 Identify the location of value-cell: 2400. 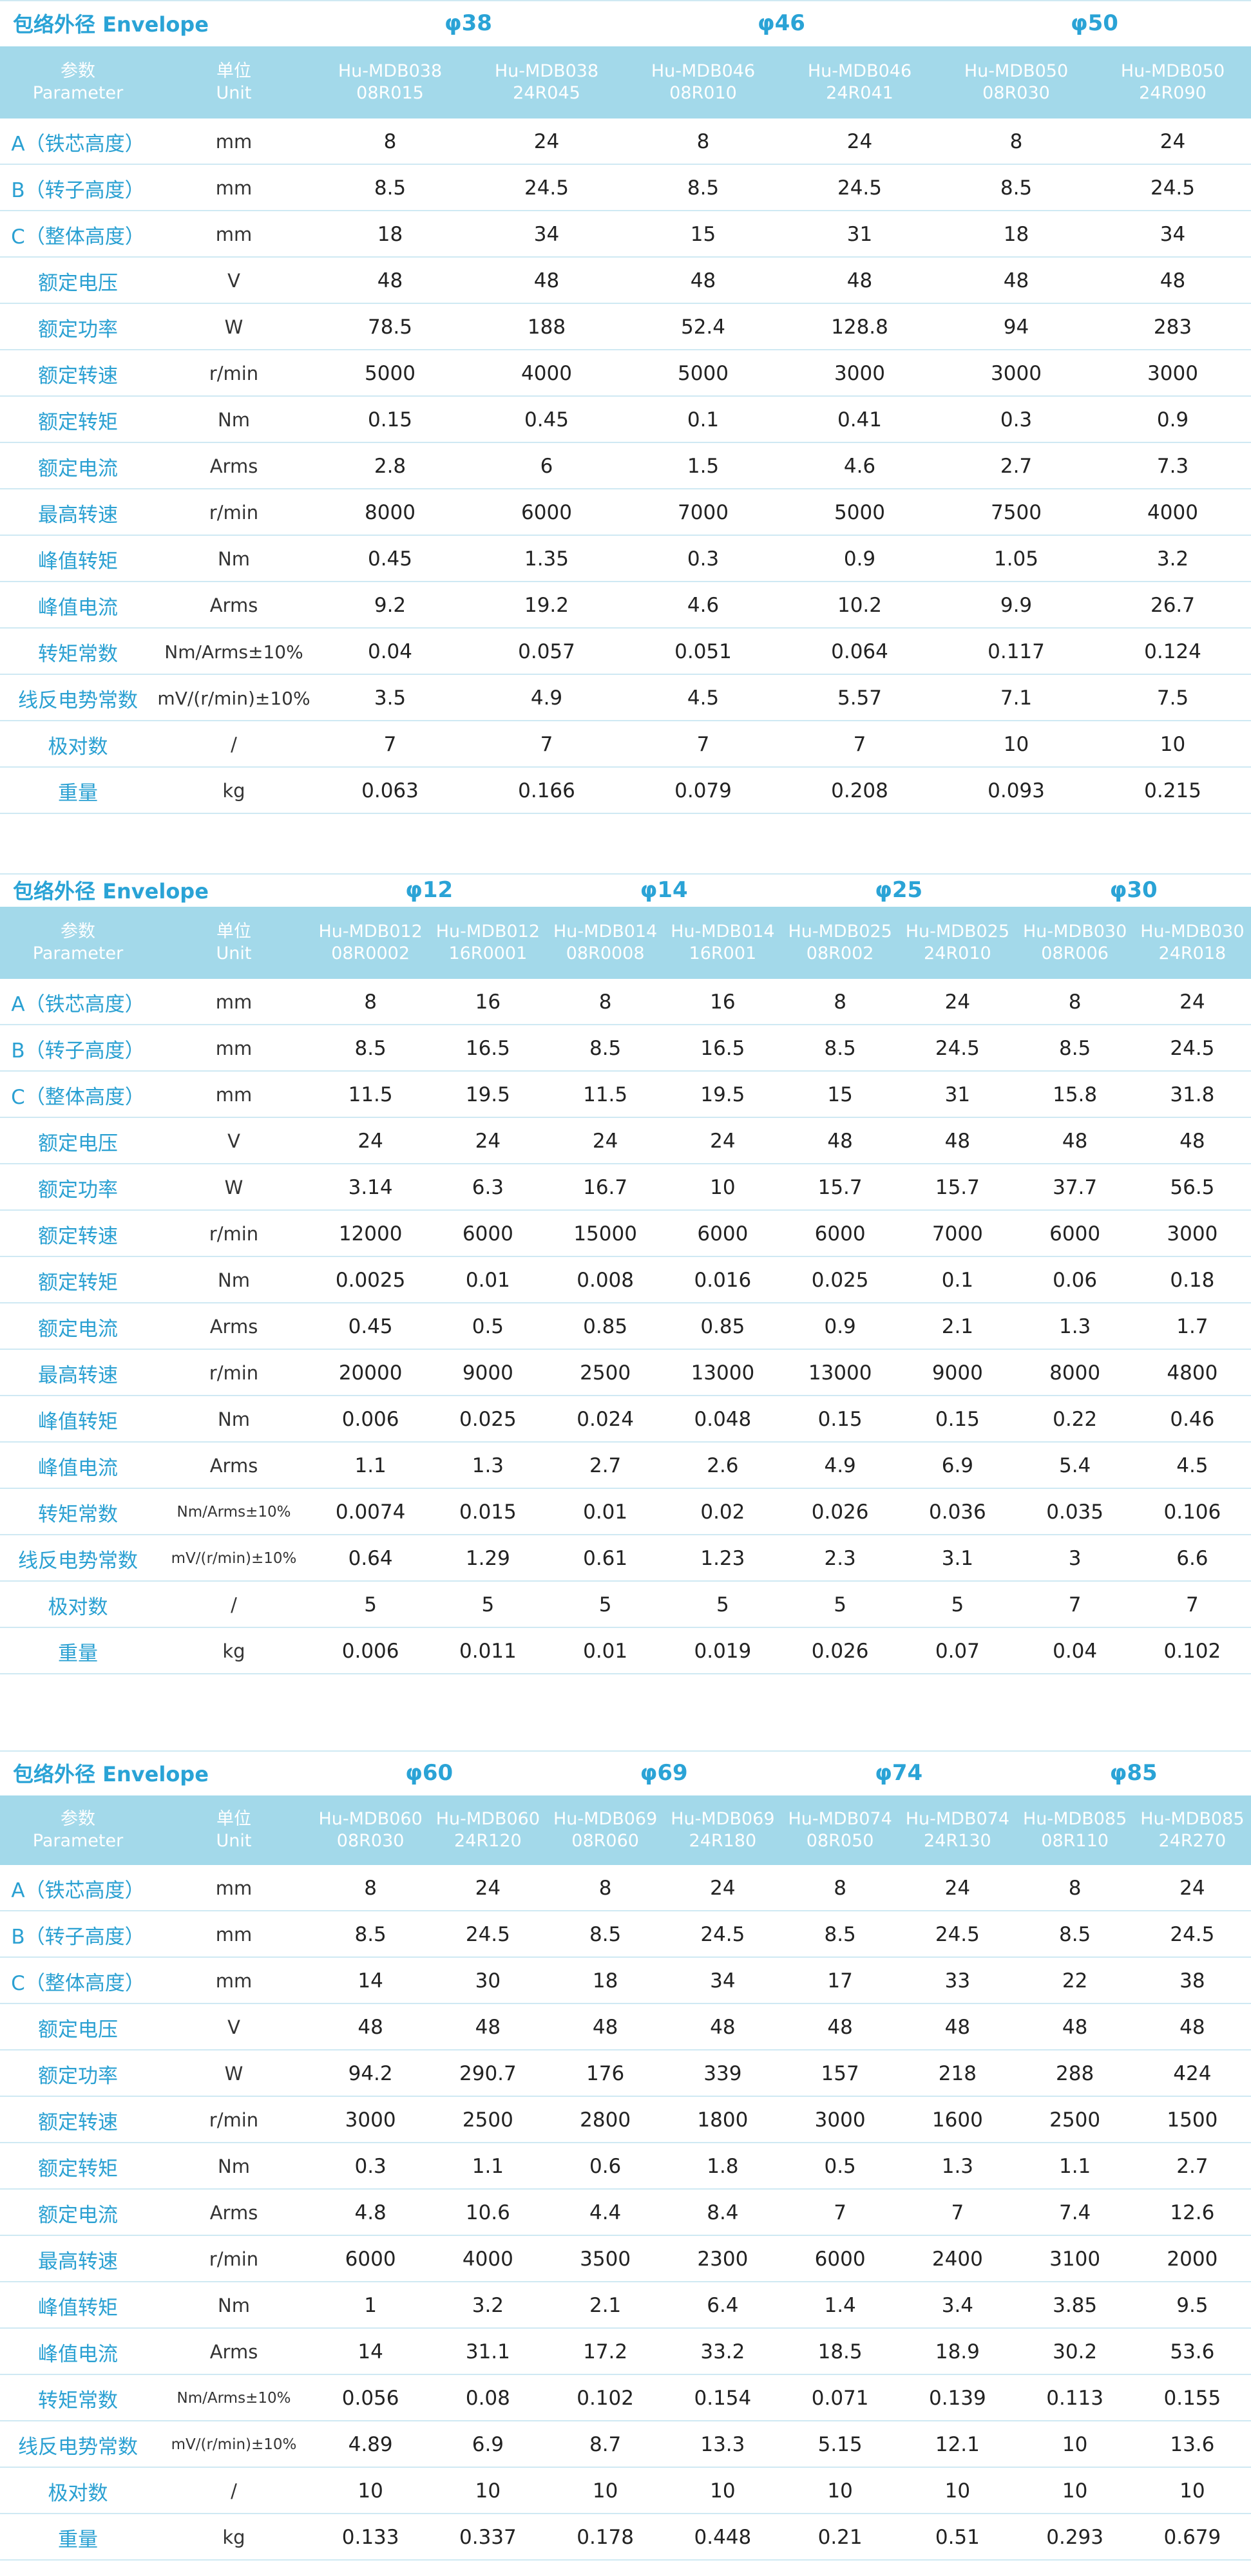
(957, 2260).